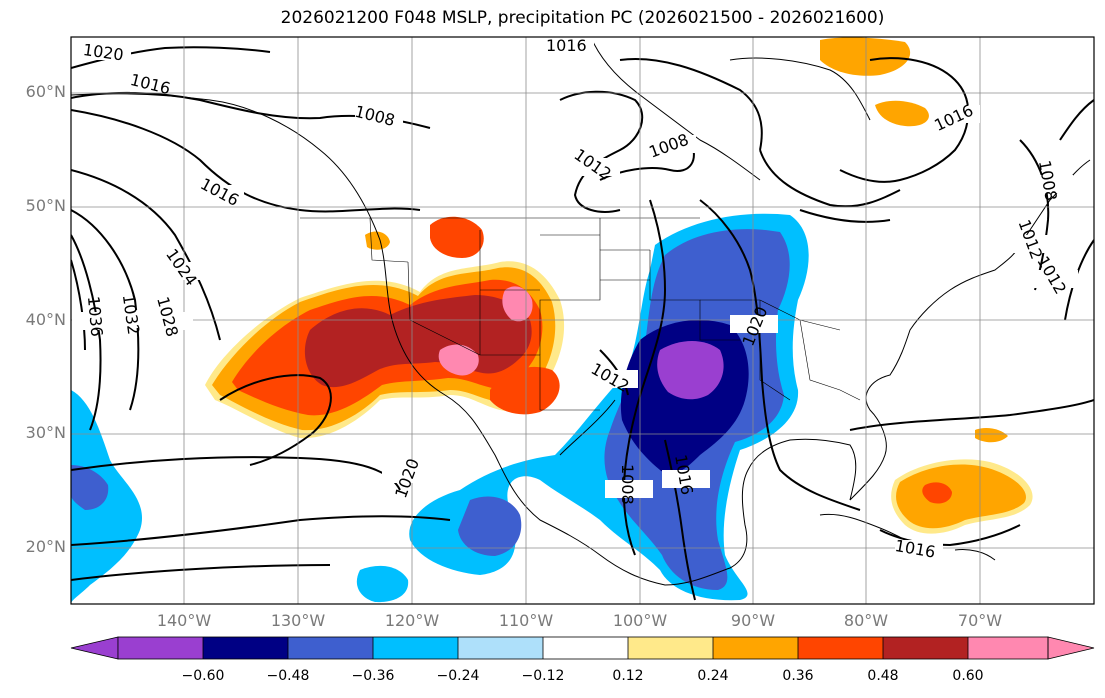  I want to click on lat-label: 50°N, so click(45, 205).